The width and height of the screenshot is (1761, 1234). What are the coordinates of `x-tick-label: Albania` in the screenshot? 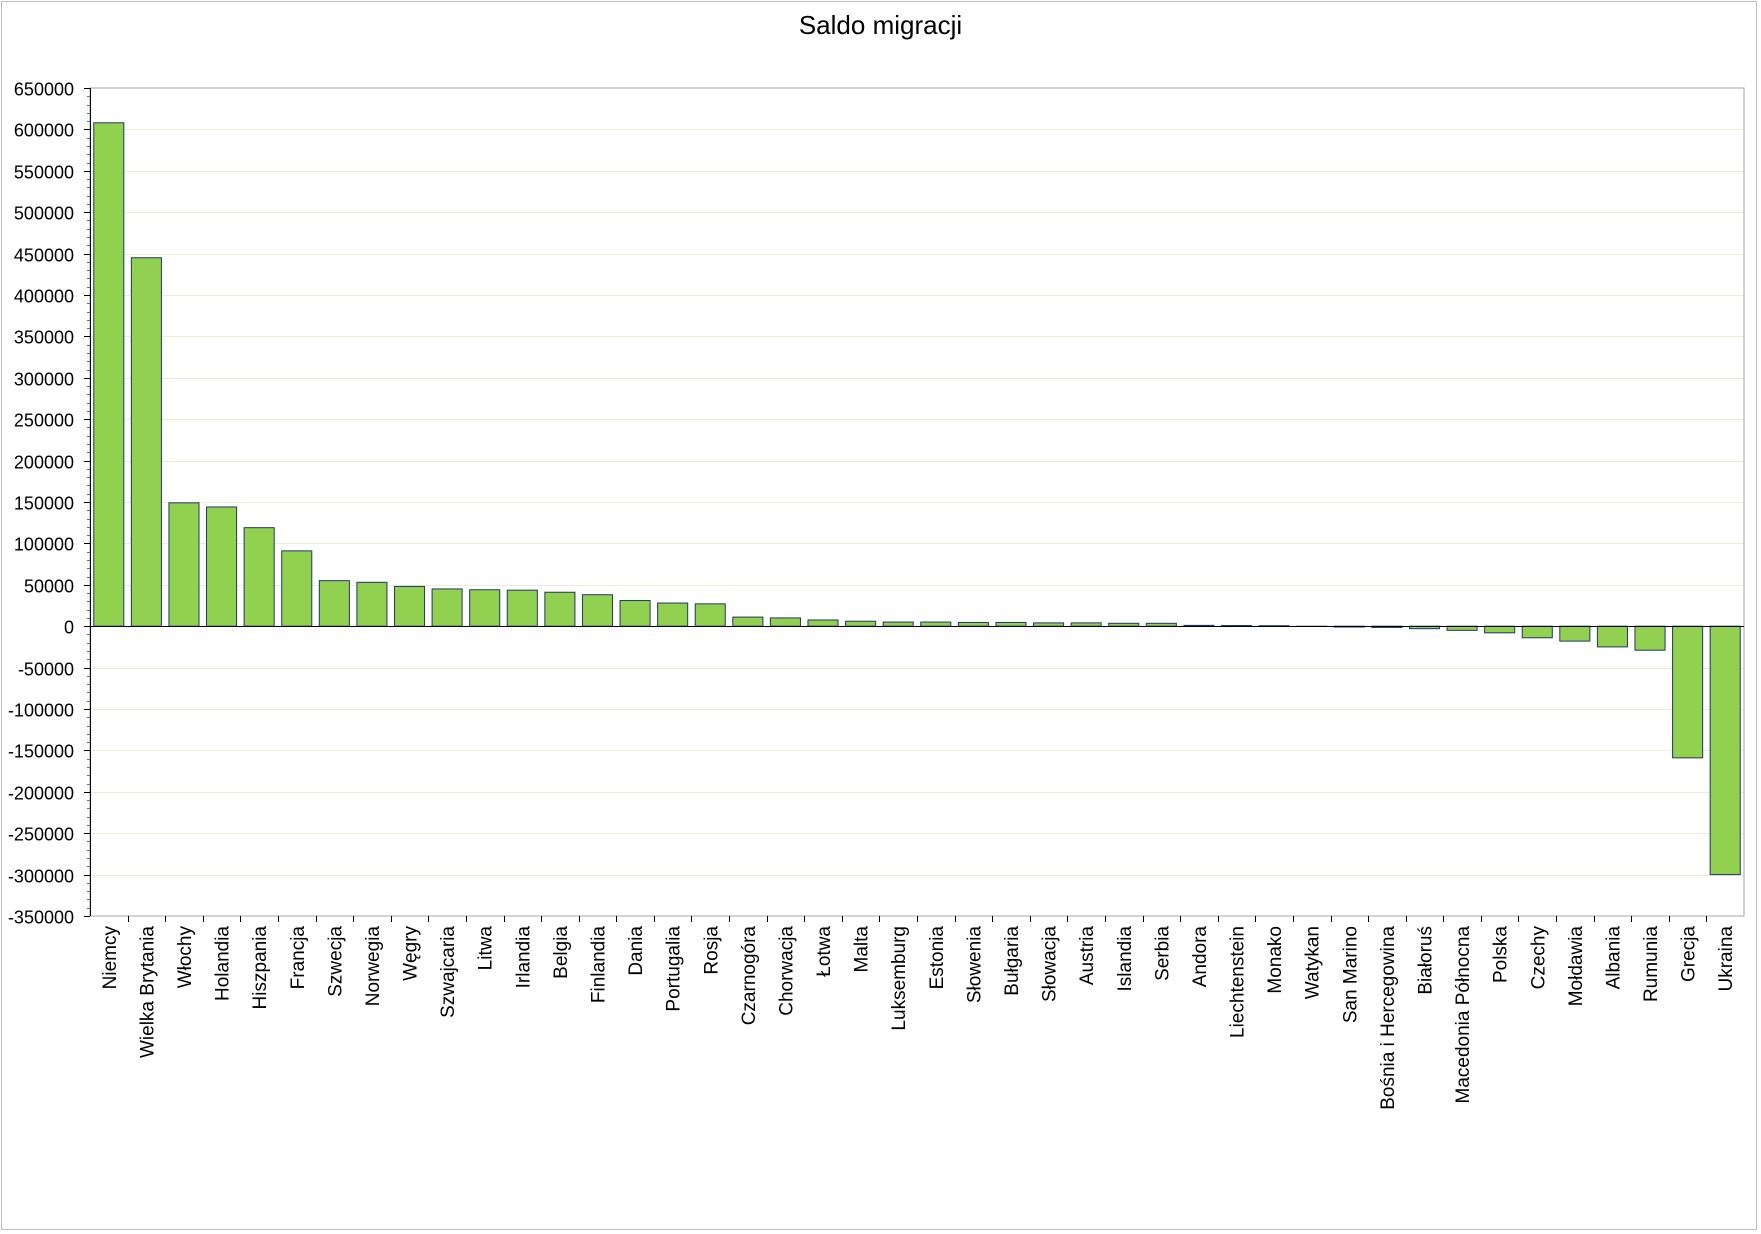 It's located at (1613, 958).